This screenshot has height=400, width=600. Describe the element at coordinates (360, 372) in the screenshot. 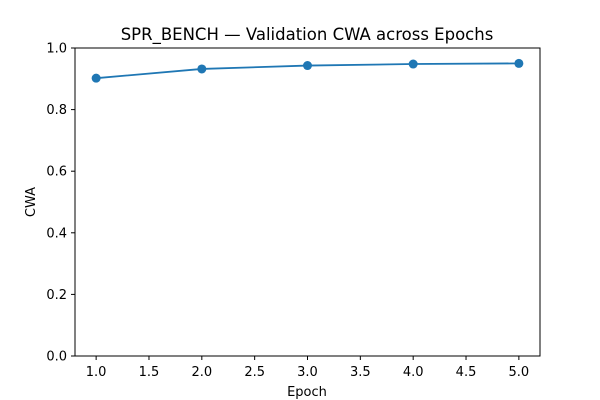

I see `x-tick-label: 3.5` at that location.